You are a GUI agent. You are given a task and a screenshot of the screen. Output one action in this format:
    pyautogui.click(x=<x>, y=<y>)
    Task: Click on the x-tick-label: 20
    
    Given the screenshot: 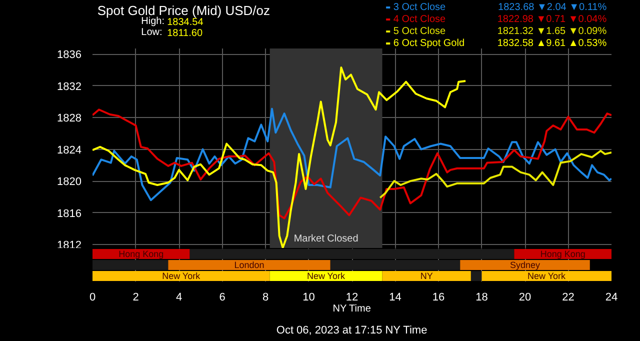 What is the action you would take?
    pyautogui.click(x=525, y=298)
    